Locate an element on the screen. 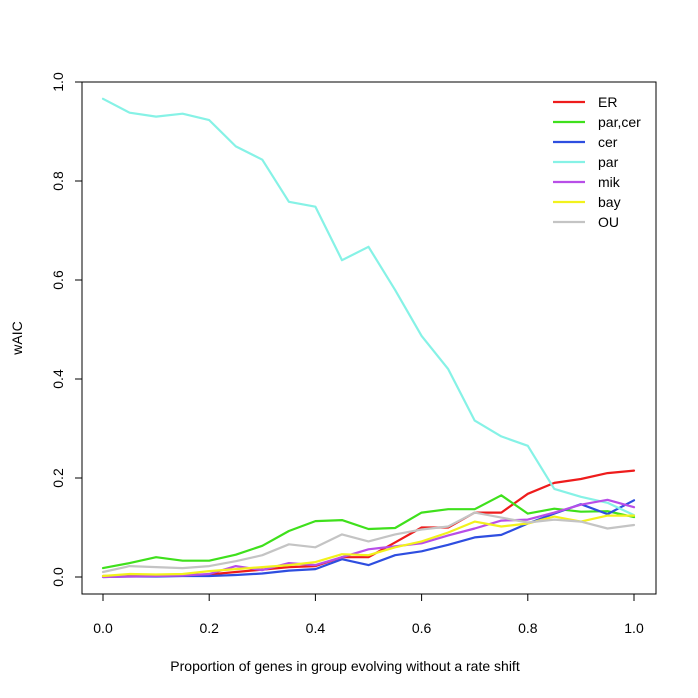 Image resolution: width=698 pixels, height=698 pixels. legend-label: ER is located at coordinates (607, 102).